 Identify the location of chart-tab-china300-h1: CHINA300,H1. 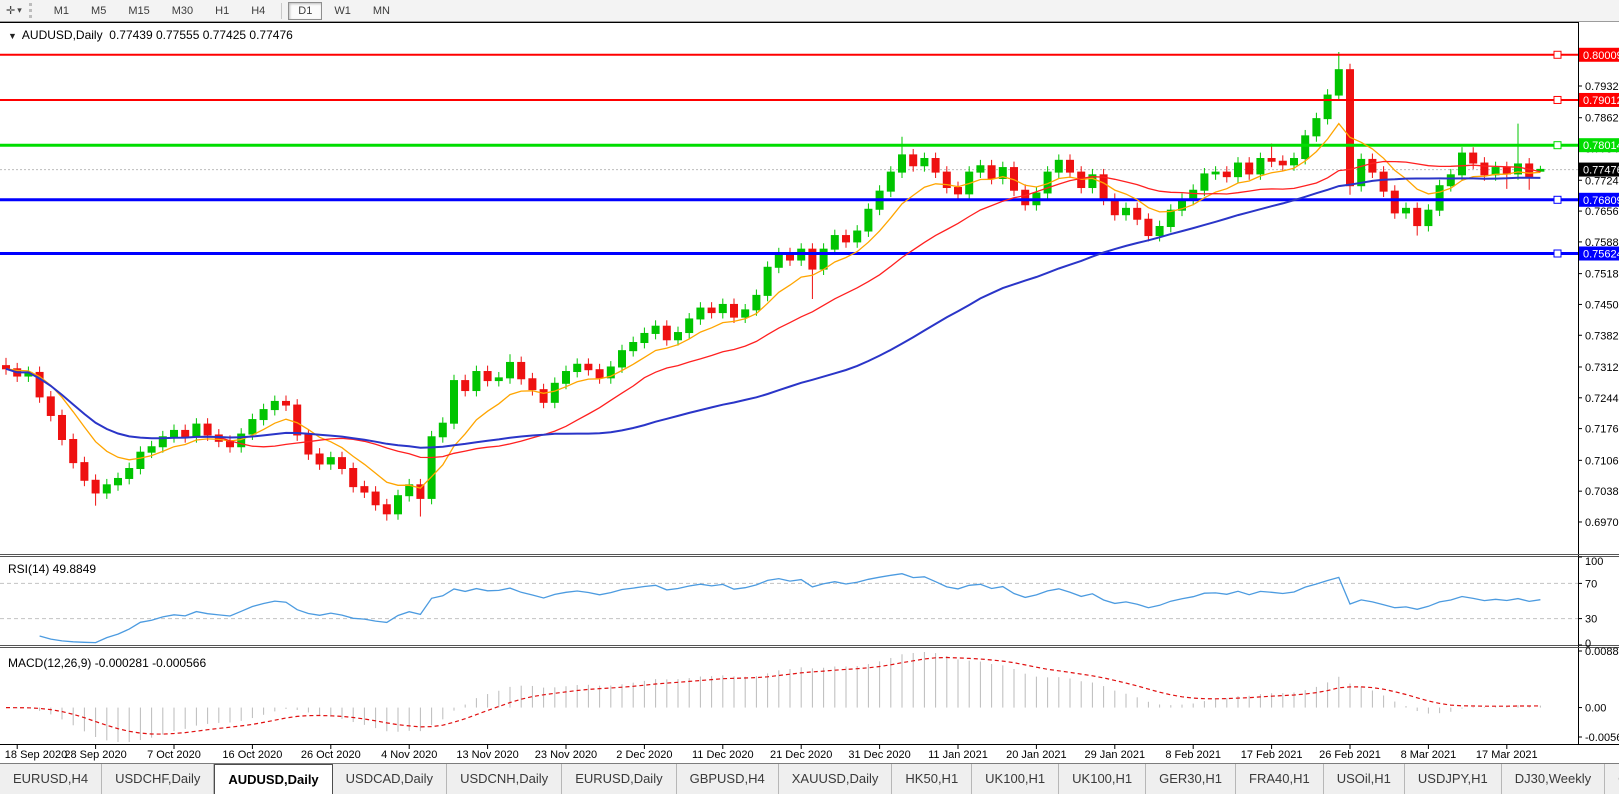
(1612, 779).